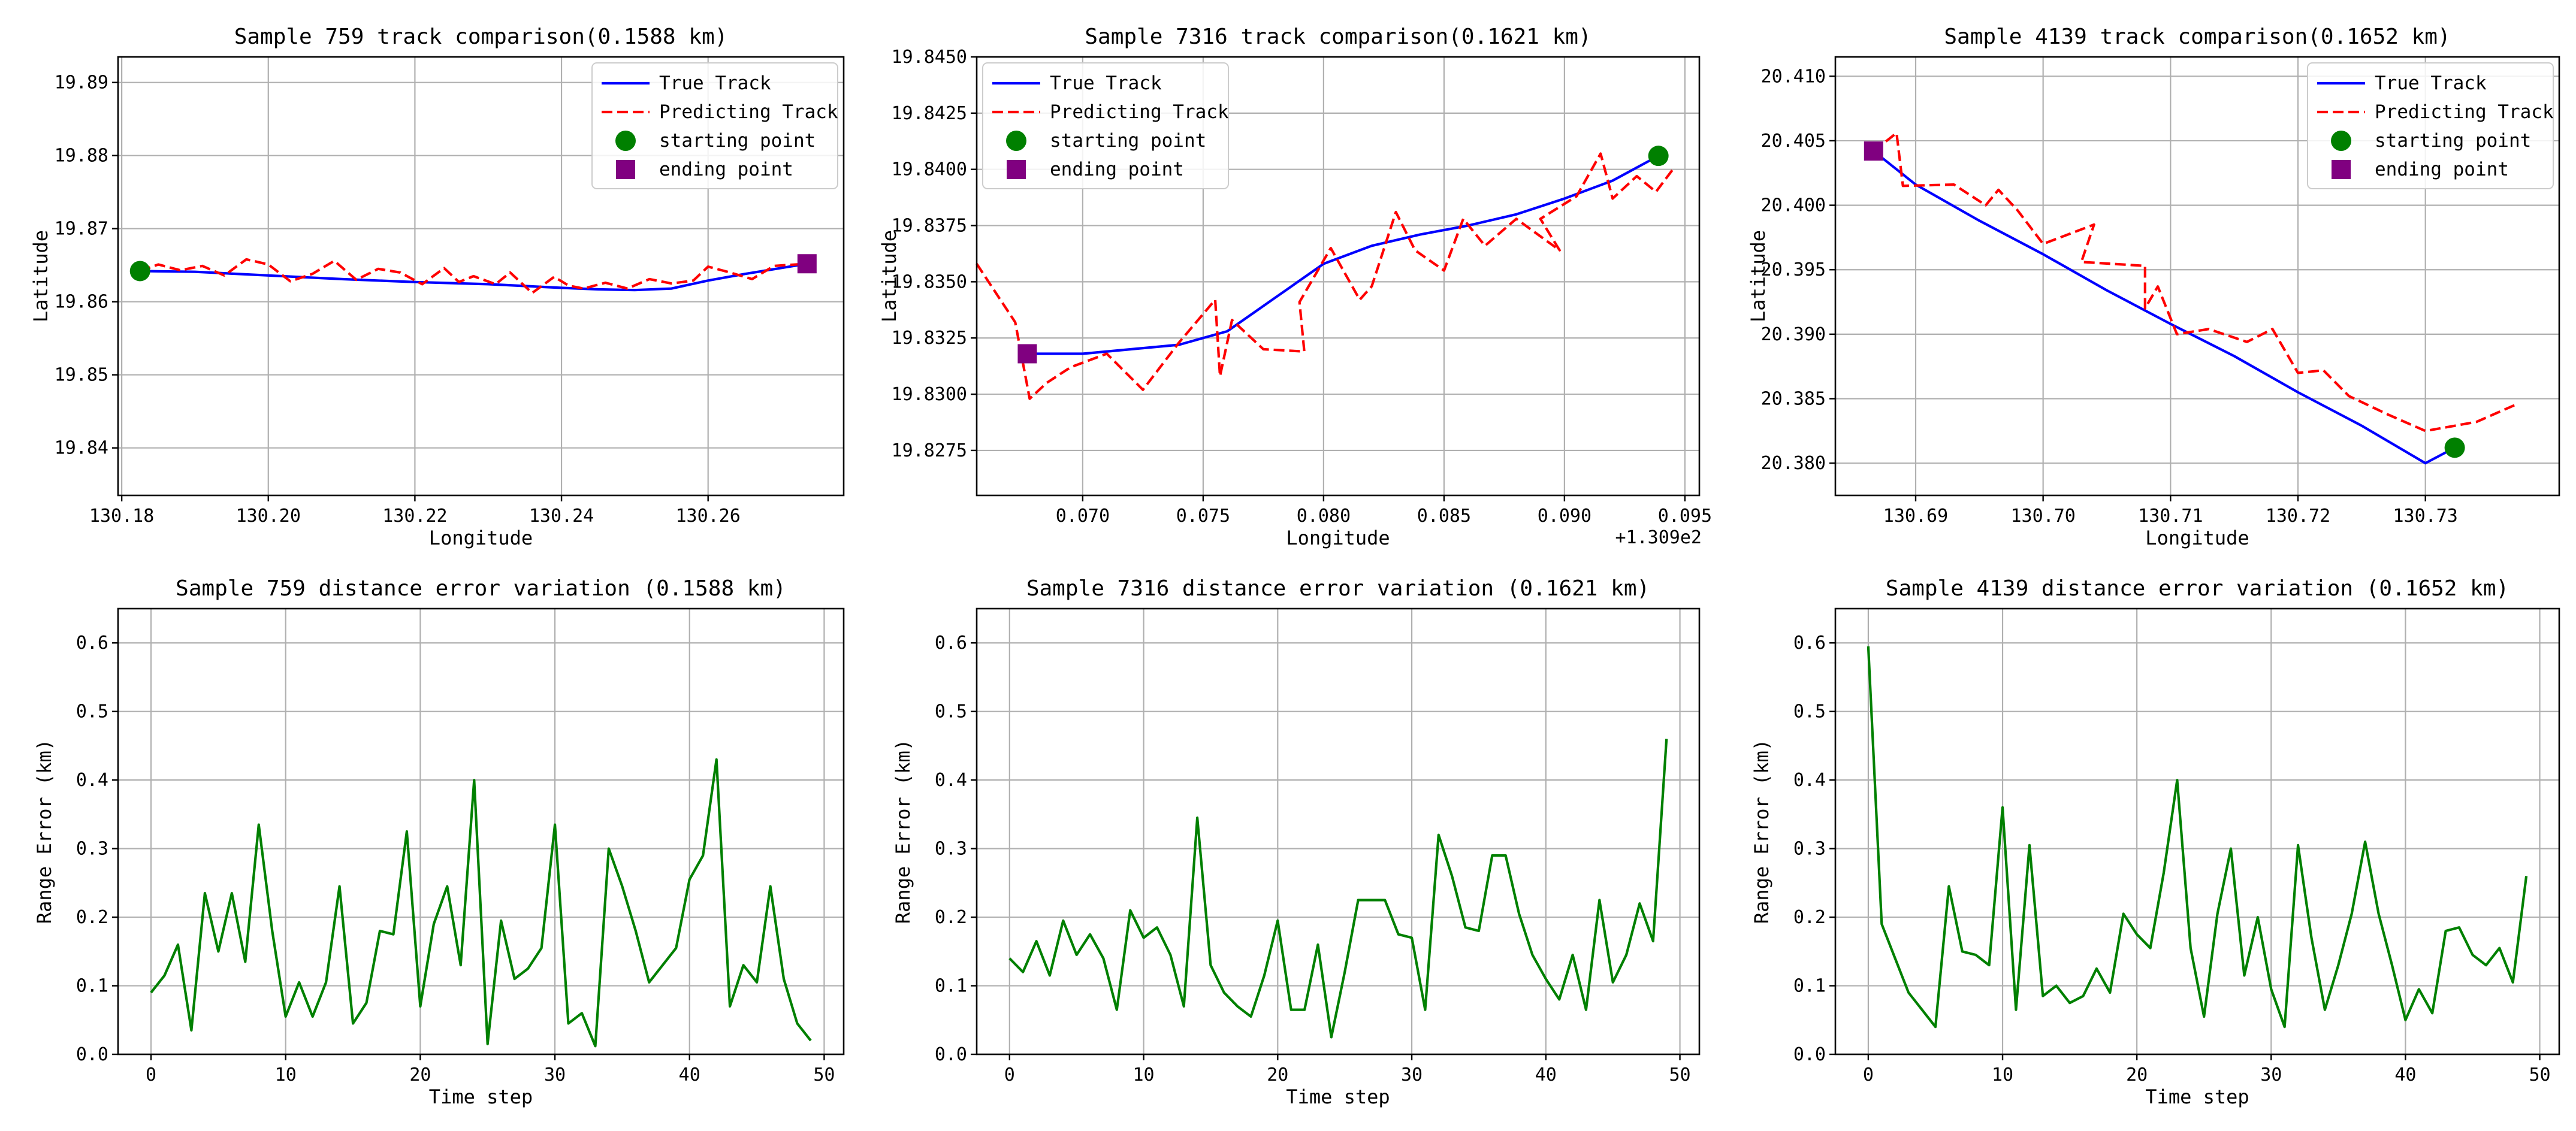 The width and height of the screenshot is (2576, 1131). Describe the element at coordinates (930, 395) in the screenshot. I see `y-tick-label: 19.8300` at that location.